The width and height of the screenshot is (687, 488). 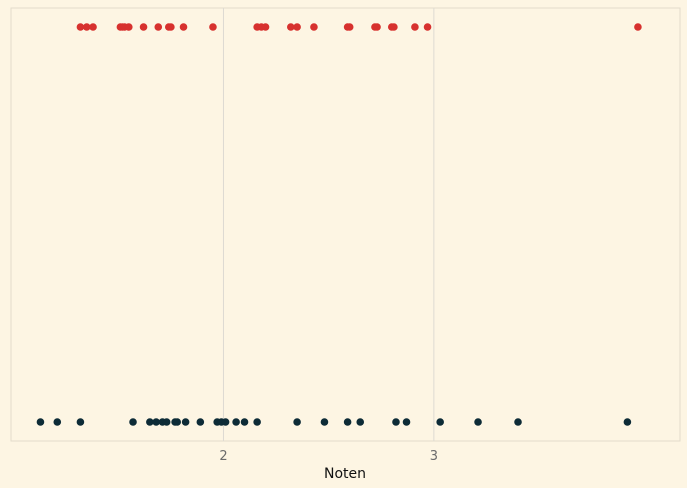 I want to click on x-tick-label: 2, so click(x=223, y=456).